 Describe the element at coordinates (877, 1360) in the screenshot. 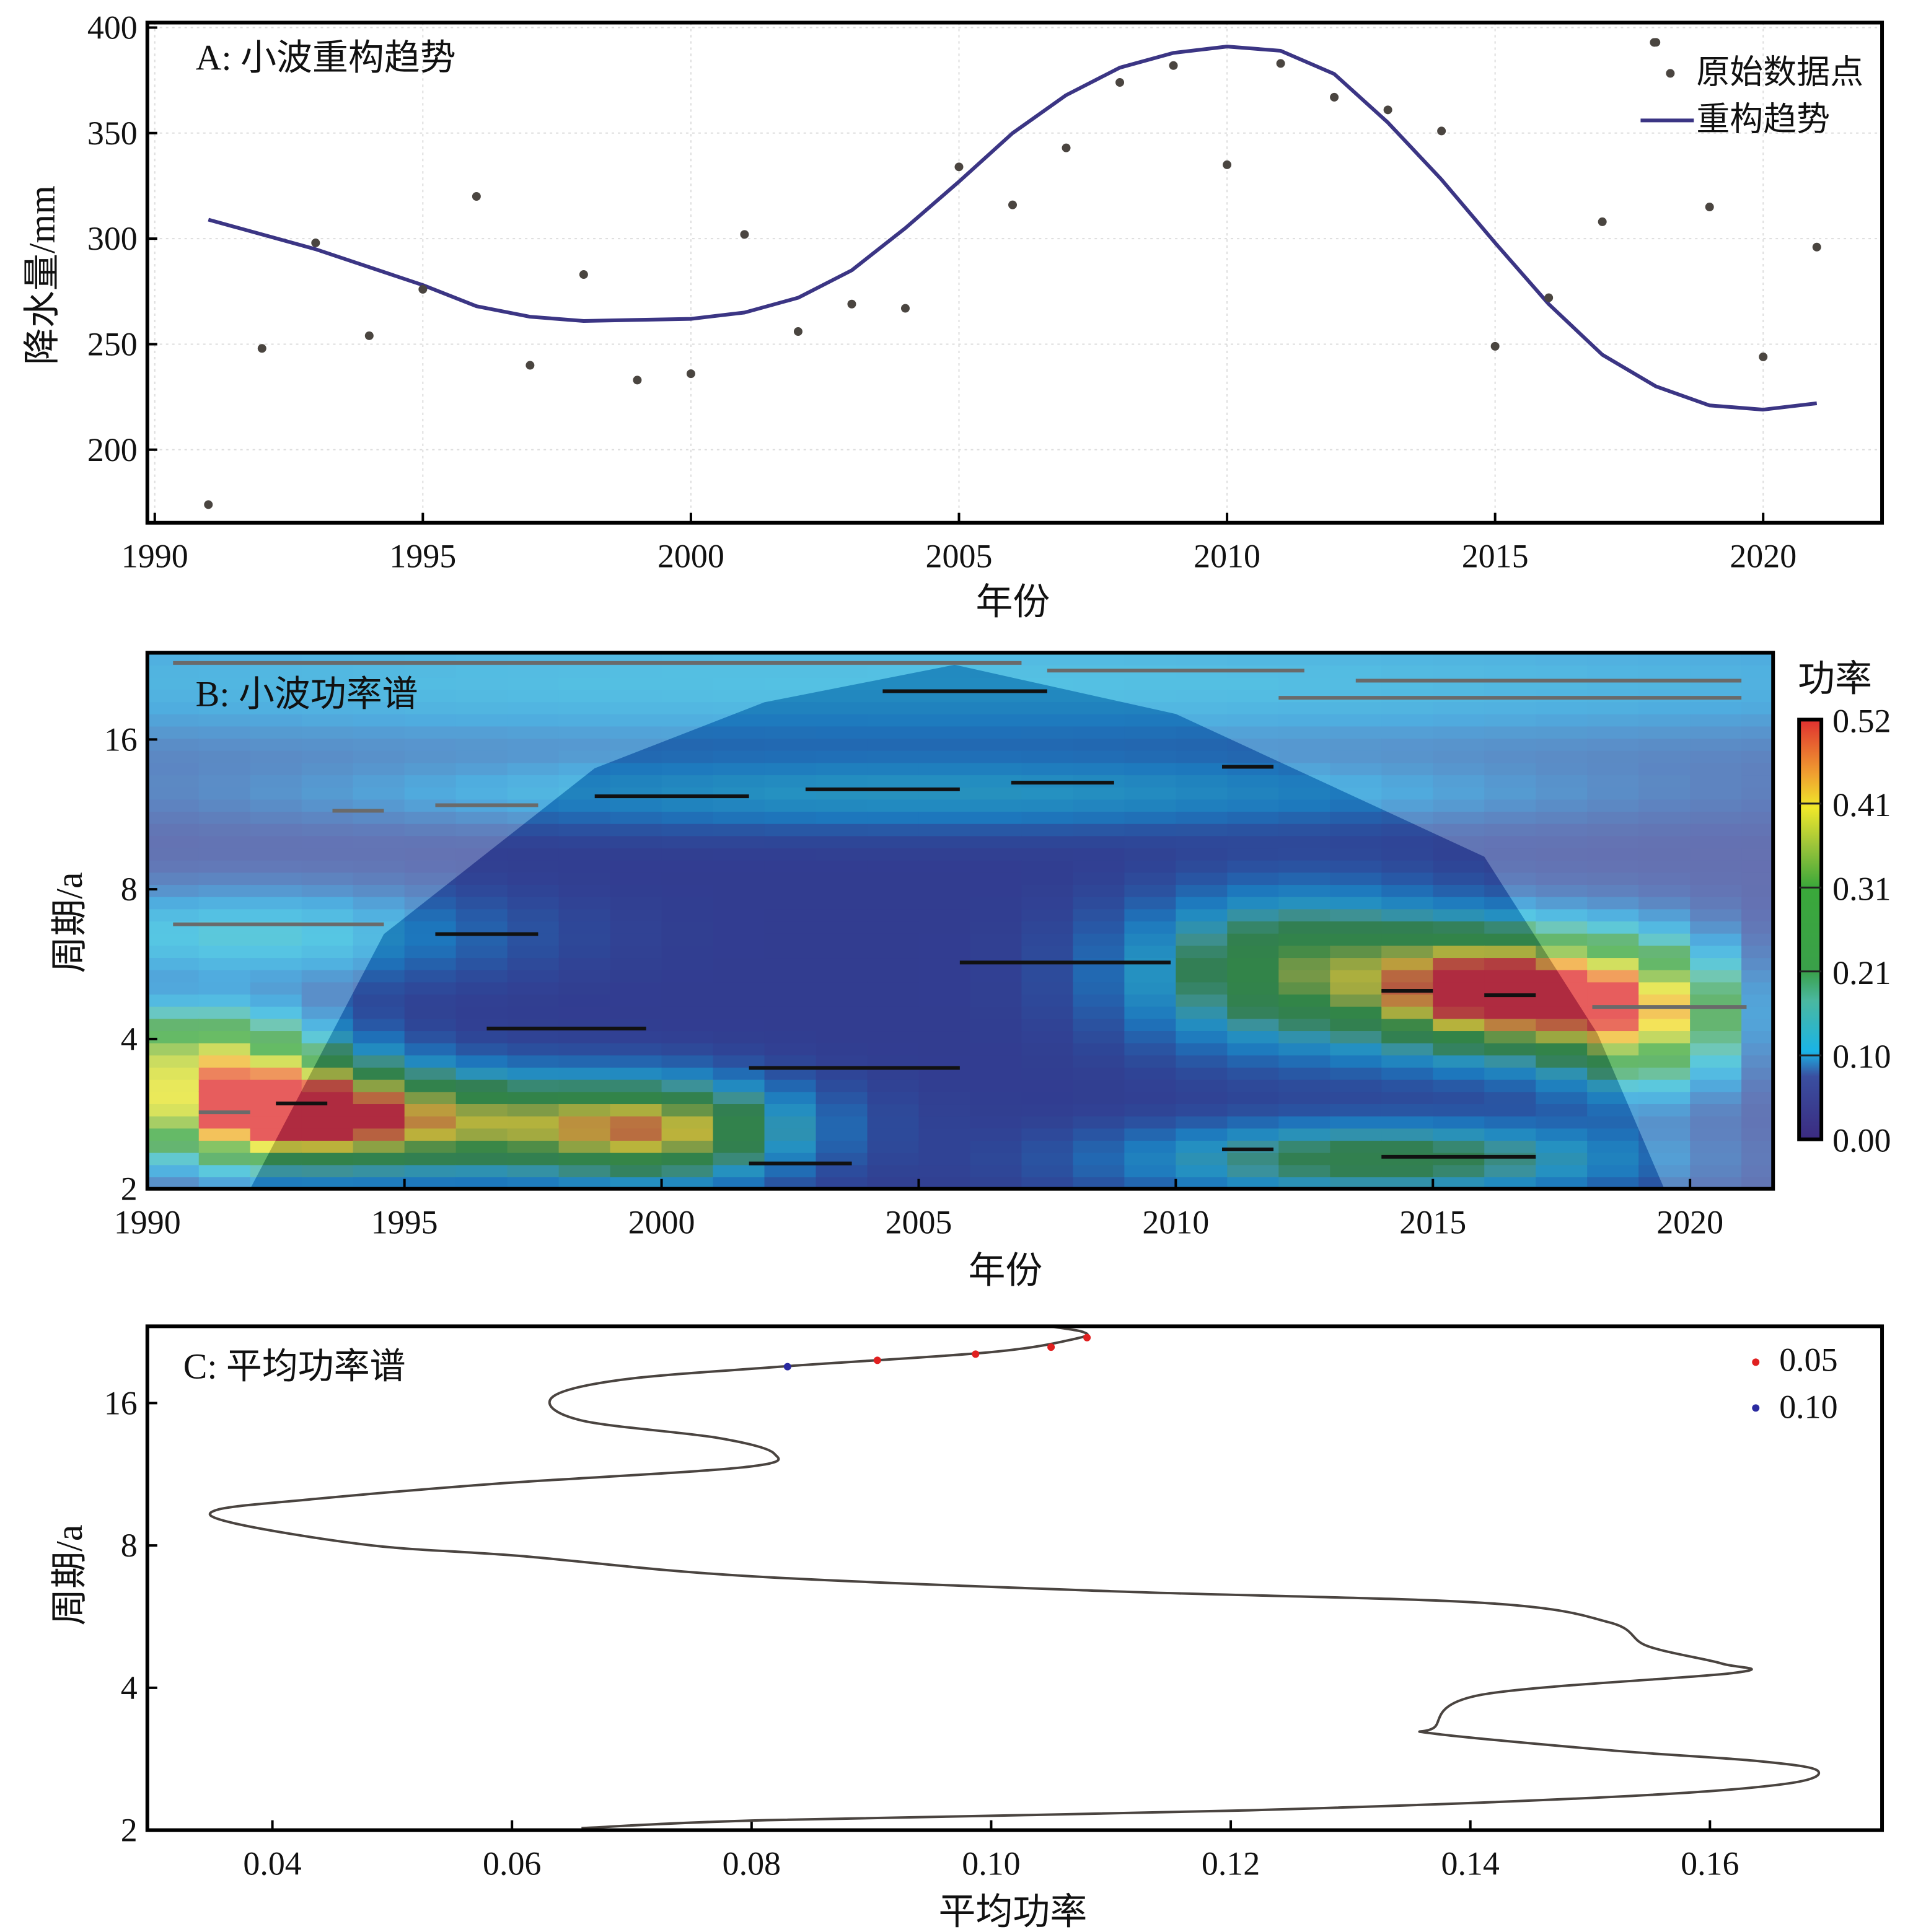

I see `significance-point` at that location.